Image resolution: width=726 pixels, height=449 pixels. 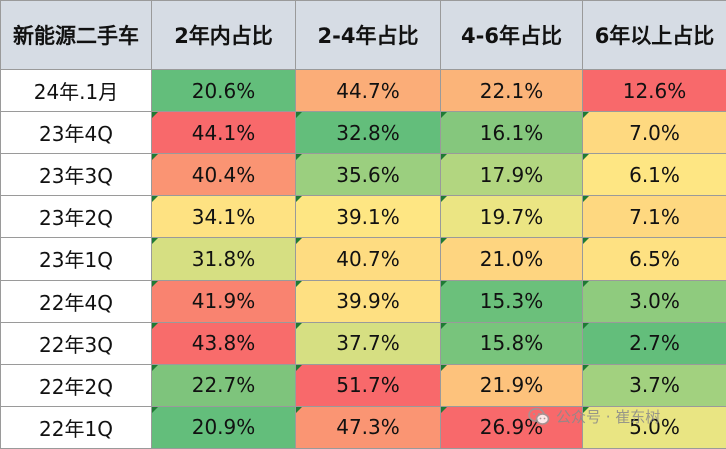 I want to click on value-cell: 22.7%, so click(x=223, y=385).